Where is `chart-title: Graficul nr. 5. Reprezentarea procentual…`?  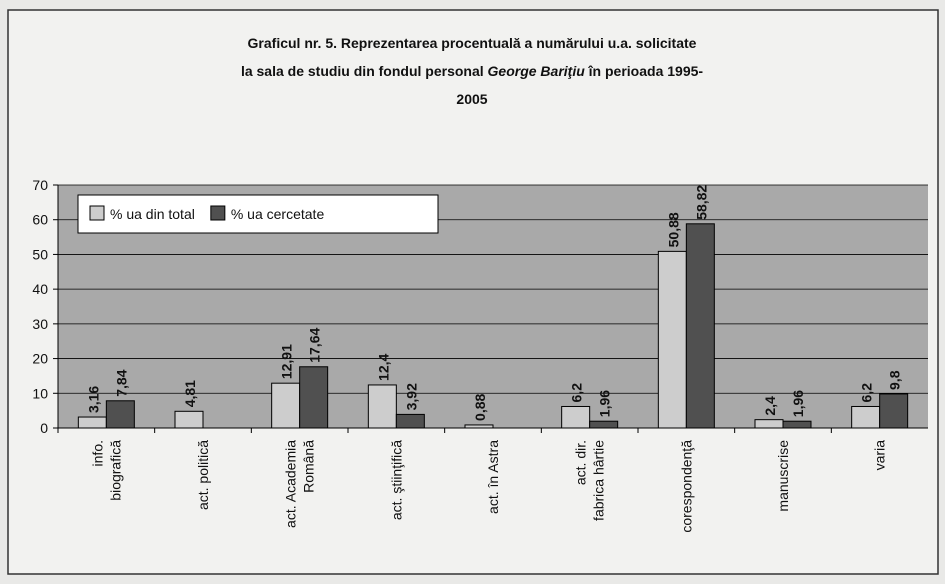
chart-title: Graficul nr. 5. Reprezentarea procentual… is located at coordinates (472, 71).